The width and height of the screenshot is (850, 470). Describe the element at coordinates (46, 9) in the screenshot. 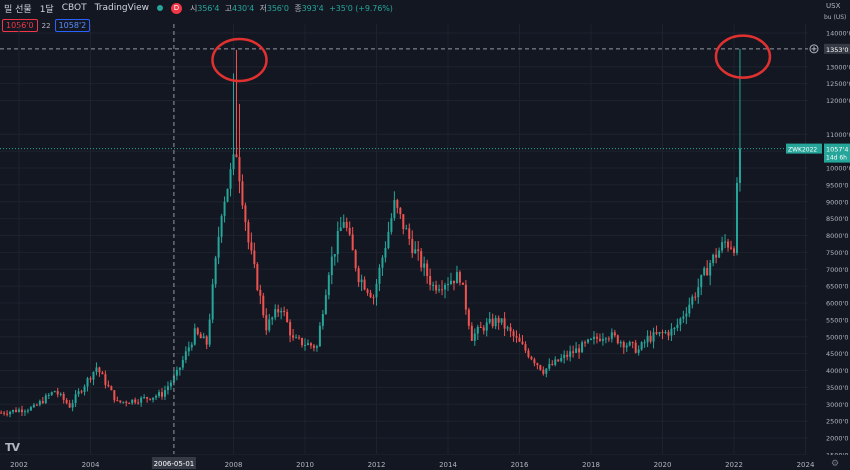

I see `interval-label: 1달` at that location.